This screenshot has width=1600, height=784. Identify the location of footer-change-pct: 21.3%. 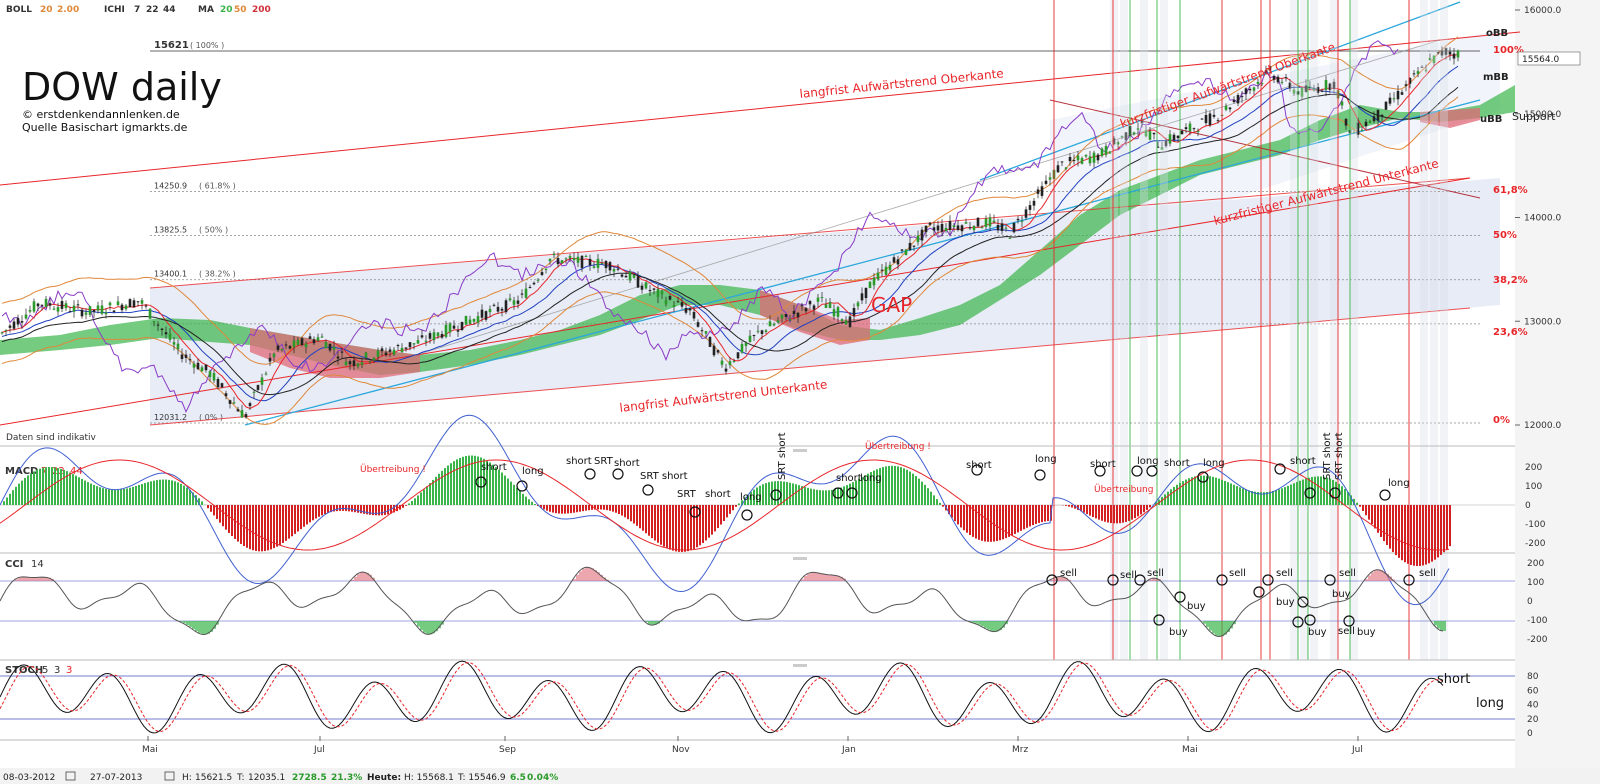
(346, 778).